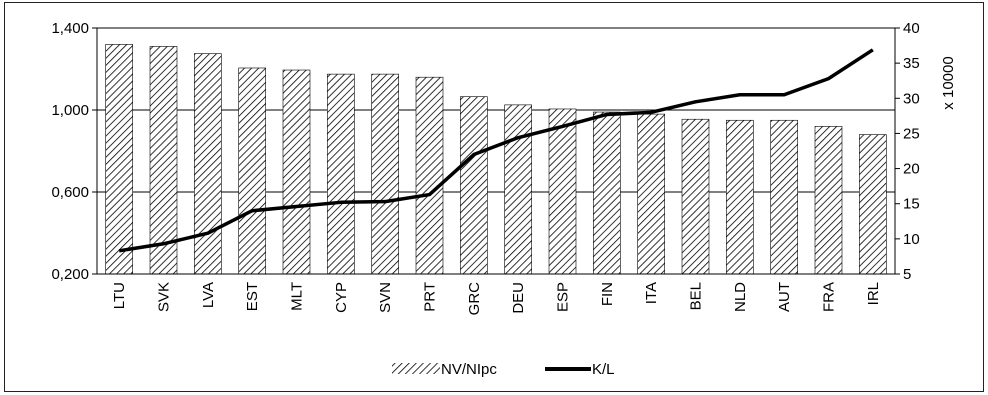 This screenshot has height=395, width=988. Describe the element at coordinates (563, 297) in the screenshot. I see `category-label-esp: ESP` at that location.